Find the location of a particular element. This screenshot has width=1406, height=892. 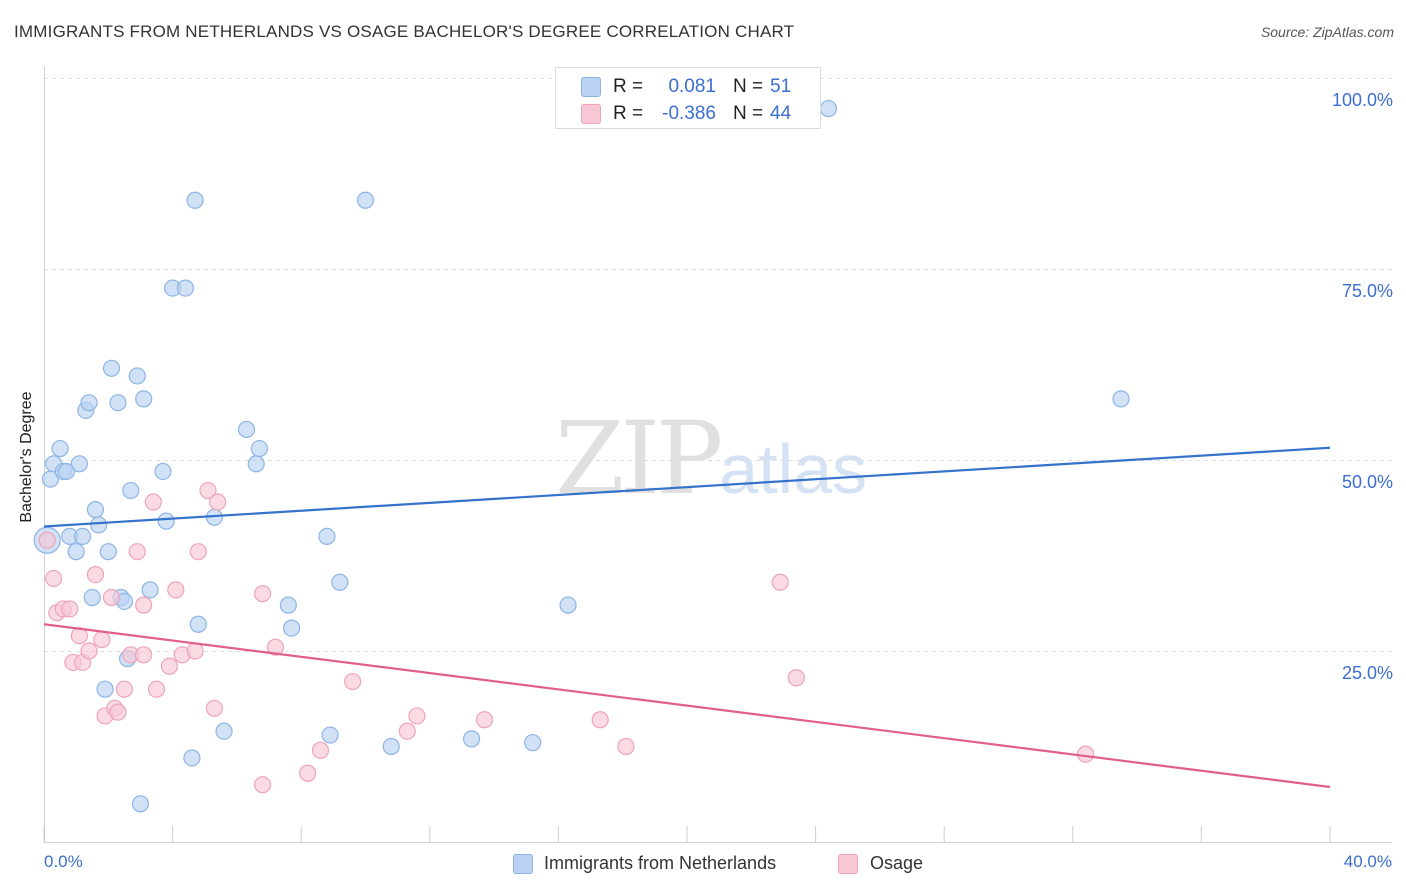

legend-label-netherlands: Immigrants from Netherlands is located at coordinates (660, 863).